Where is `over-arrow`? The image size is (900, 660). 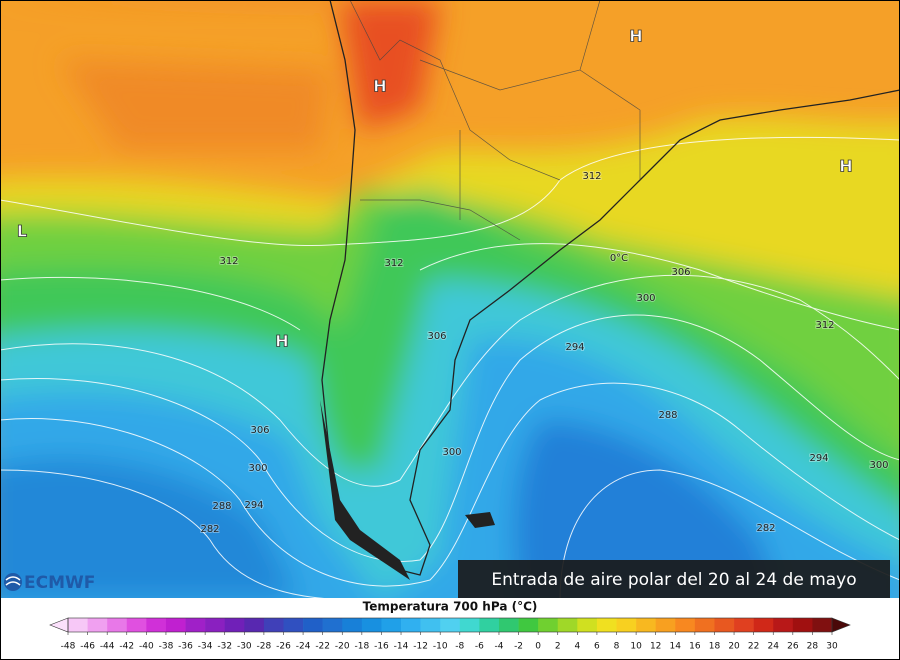 over-arrow is located at coordinates (841, 625).